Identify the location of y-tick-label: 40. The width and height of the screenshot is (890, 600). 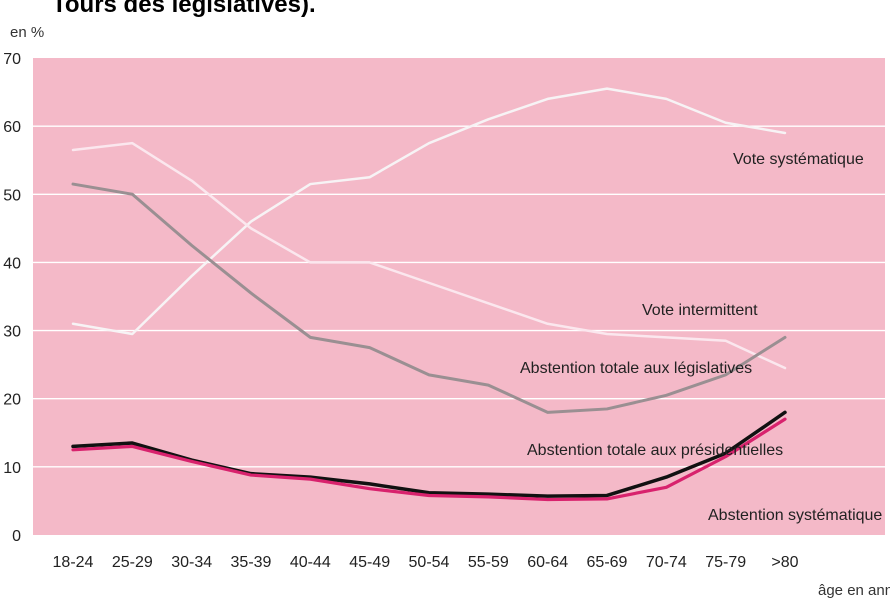
(12, 263).